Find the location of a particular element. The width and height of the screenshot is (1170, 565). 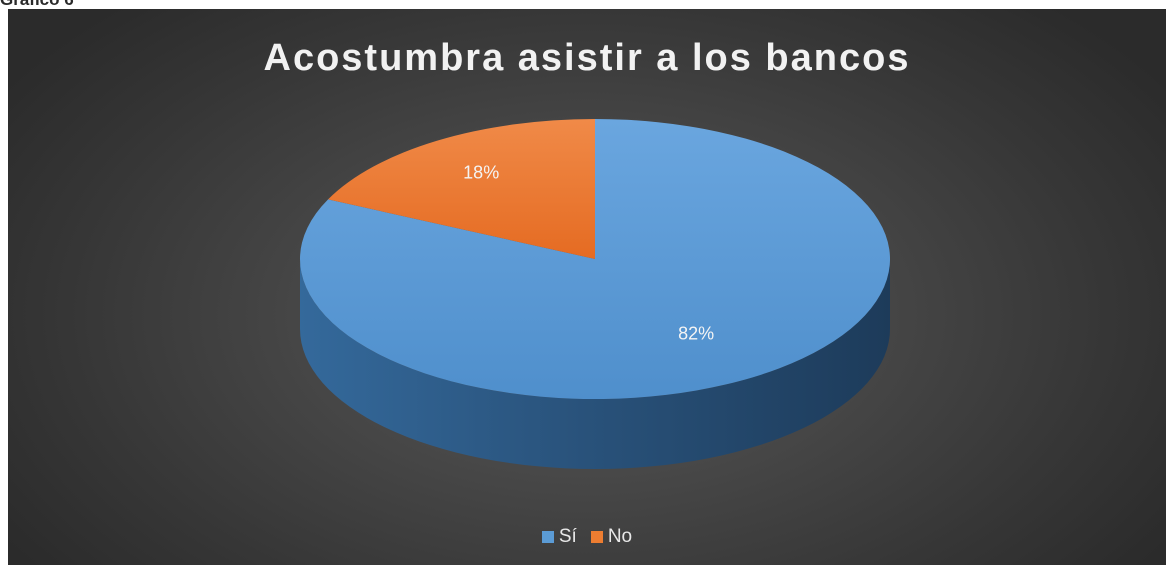

legend-item-si: Sí is located at coordinates (559, 537).